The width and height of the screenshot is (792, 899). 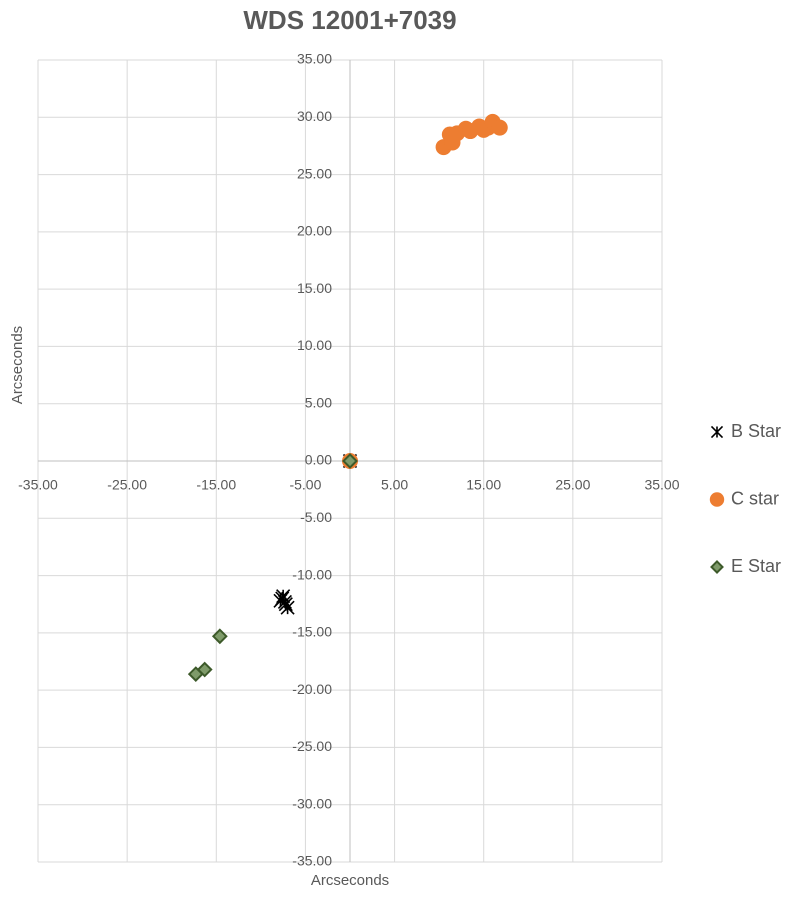 What do you see at coordinates (350, 880) in the screenshot?
I see `x-axis-title: Arcseconds` at bounding box center [350, 880].